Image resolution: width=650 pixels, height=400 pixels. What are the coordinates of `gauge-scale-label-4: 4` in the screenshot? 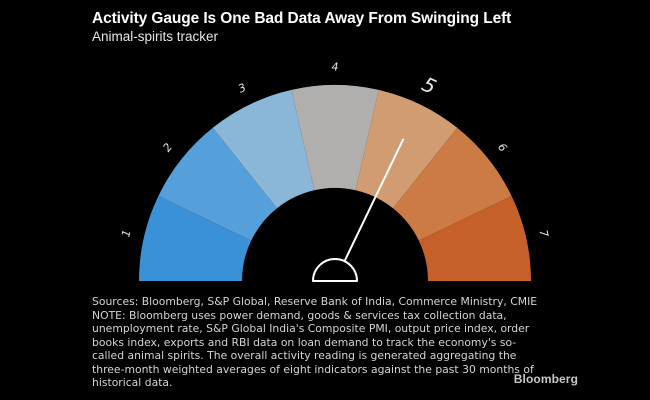 It's located at (335, 67).